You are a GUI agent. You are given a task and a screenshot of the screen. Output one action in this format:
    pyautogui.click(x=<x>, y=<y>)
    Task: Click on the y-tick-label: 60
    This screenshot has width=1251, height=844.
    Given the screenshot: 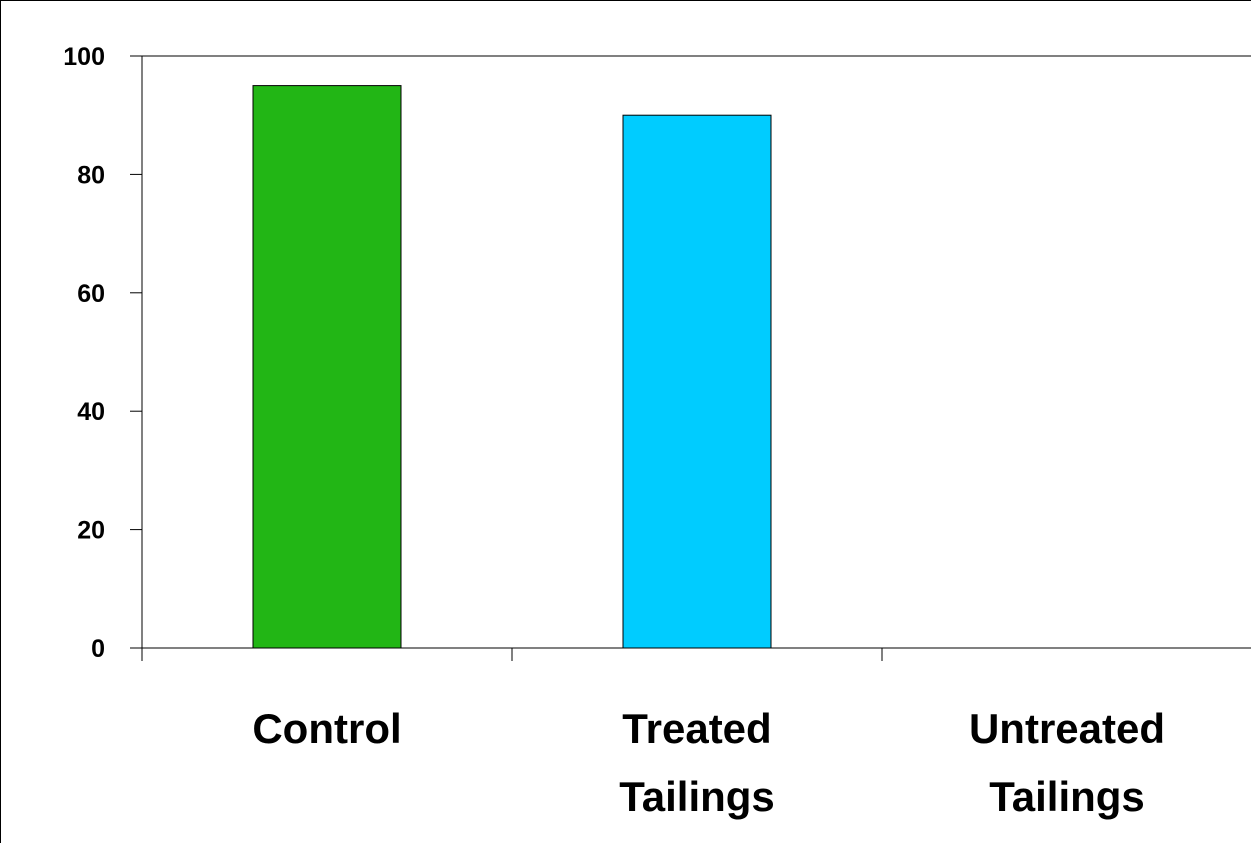 What is the action you would take?
    pyautogui.click(x=91, y=294)
    